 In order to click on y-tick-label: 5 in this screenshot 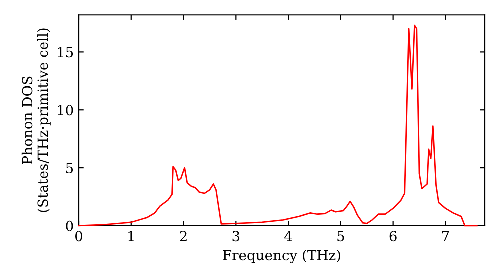, I will do `click(70, 168)`.